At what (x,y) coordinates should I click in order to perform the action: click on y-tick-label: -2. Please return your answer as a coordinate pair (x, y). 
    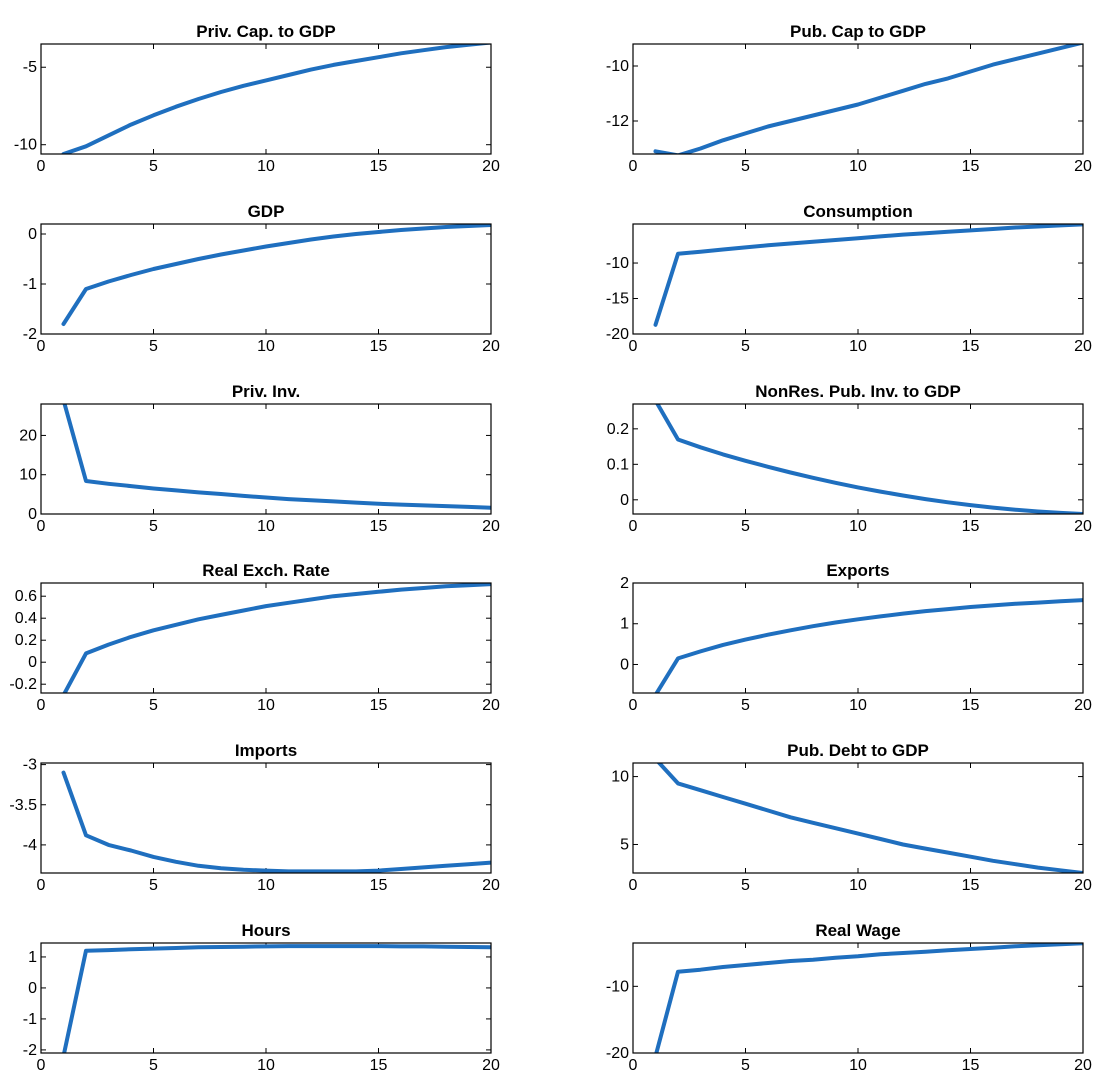
    Looking at the image, I should click on (30, 1050).